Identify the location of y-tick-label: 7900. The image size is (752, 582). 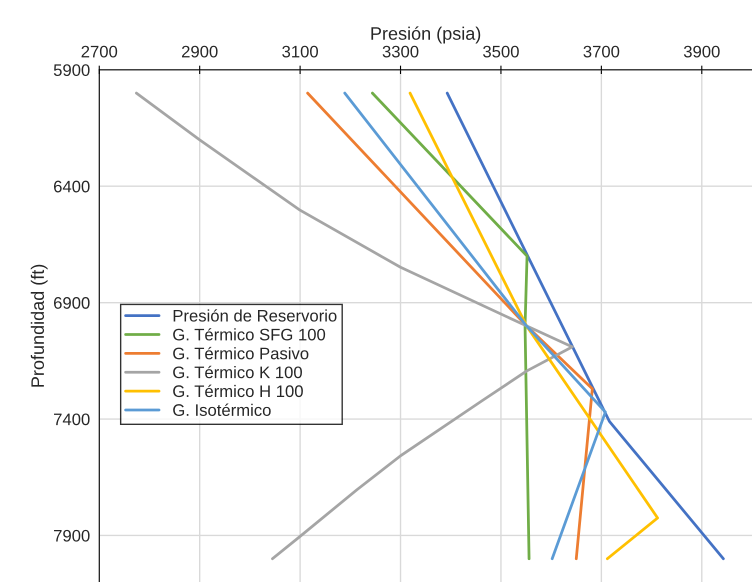
(72, 536).